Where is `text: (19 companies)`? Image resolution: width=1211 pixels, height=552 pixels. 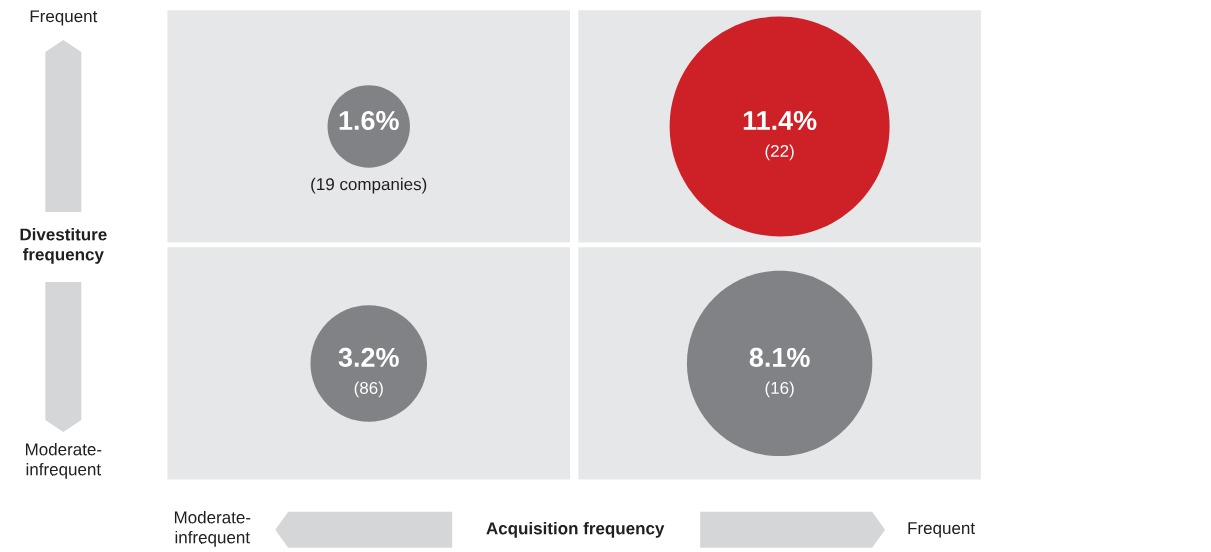
text: (19 companies) is located at coordinates (369, 185).